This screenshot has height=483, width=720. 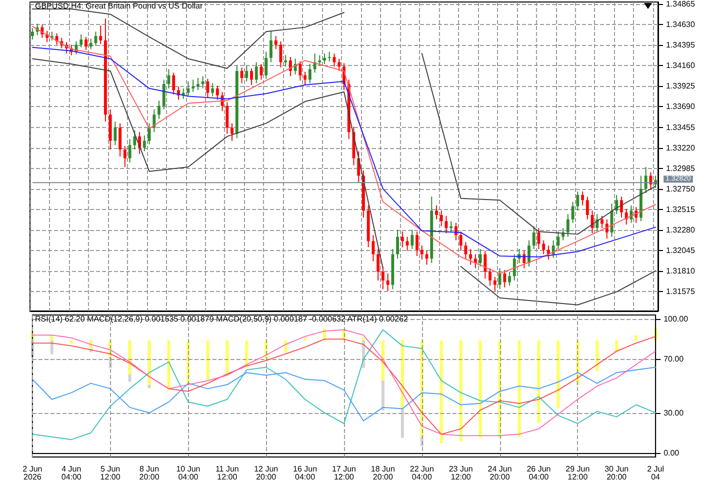 What do you see at coordinates (422, 473) in the screenshot?
I see `x-tick-label: 22 Jun 04:00` at bounding box center [422, 473].